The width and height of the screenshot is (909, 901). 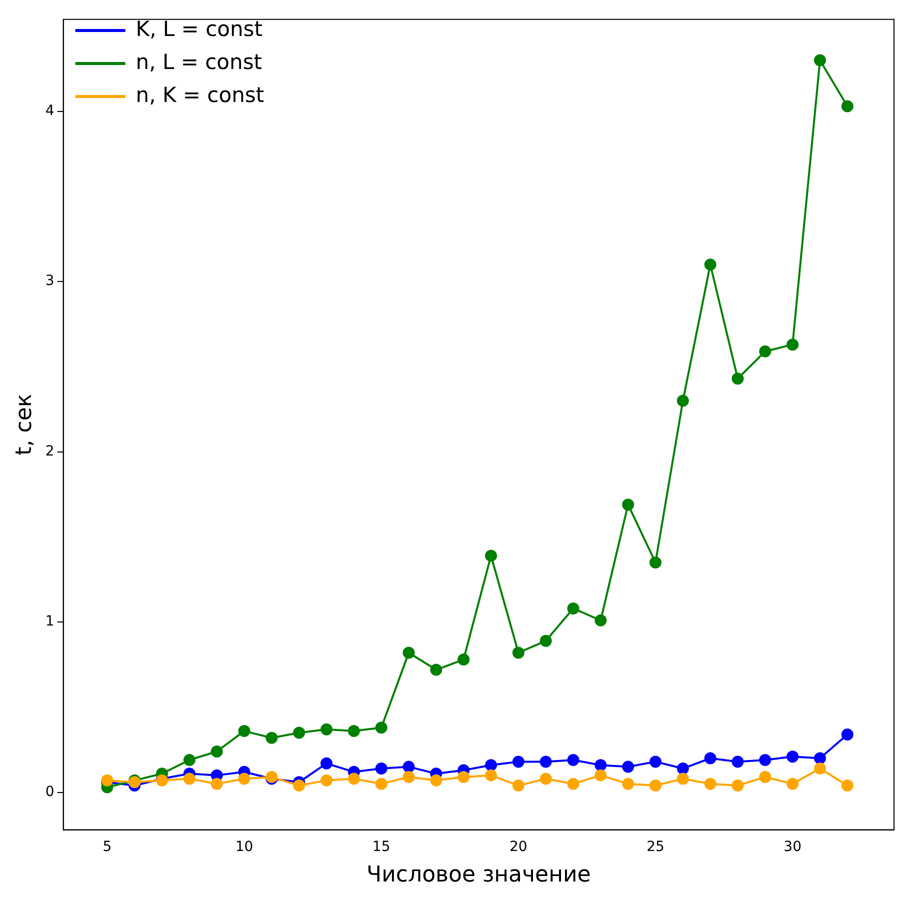 I want to click on x-tick-label: 10, so click(x=244, y=846).